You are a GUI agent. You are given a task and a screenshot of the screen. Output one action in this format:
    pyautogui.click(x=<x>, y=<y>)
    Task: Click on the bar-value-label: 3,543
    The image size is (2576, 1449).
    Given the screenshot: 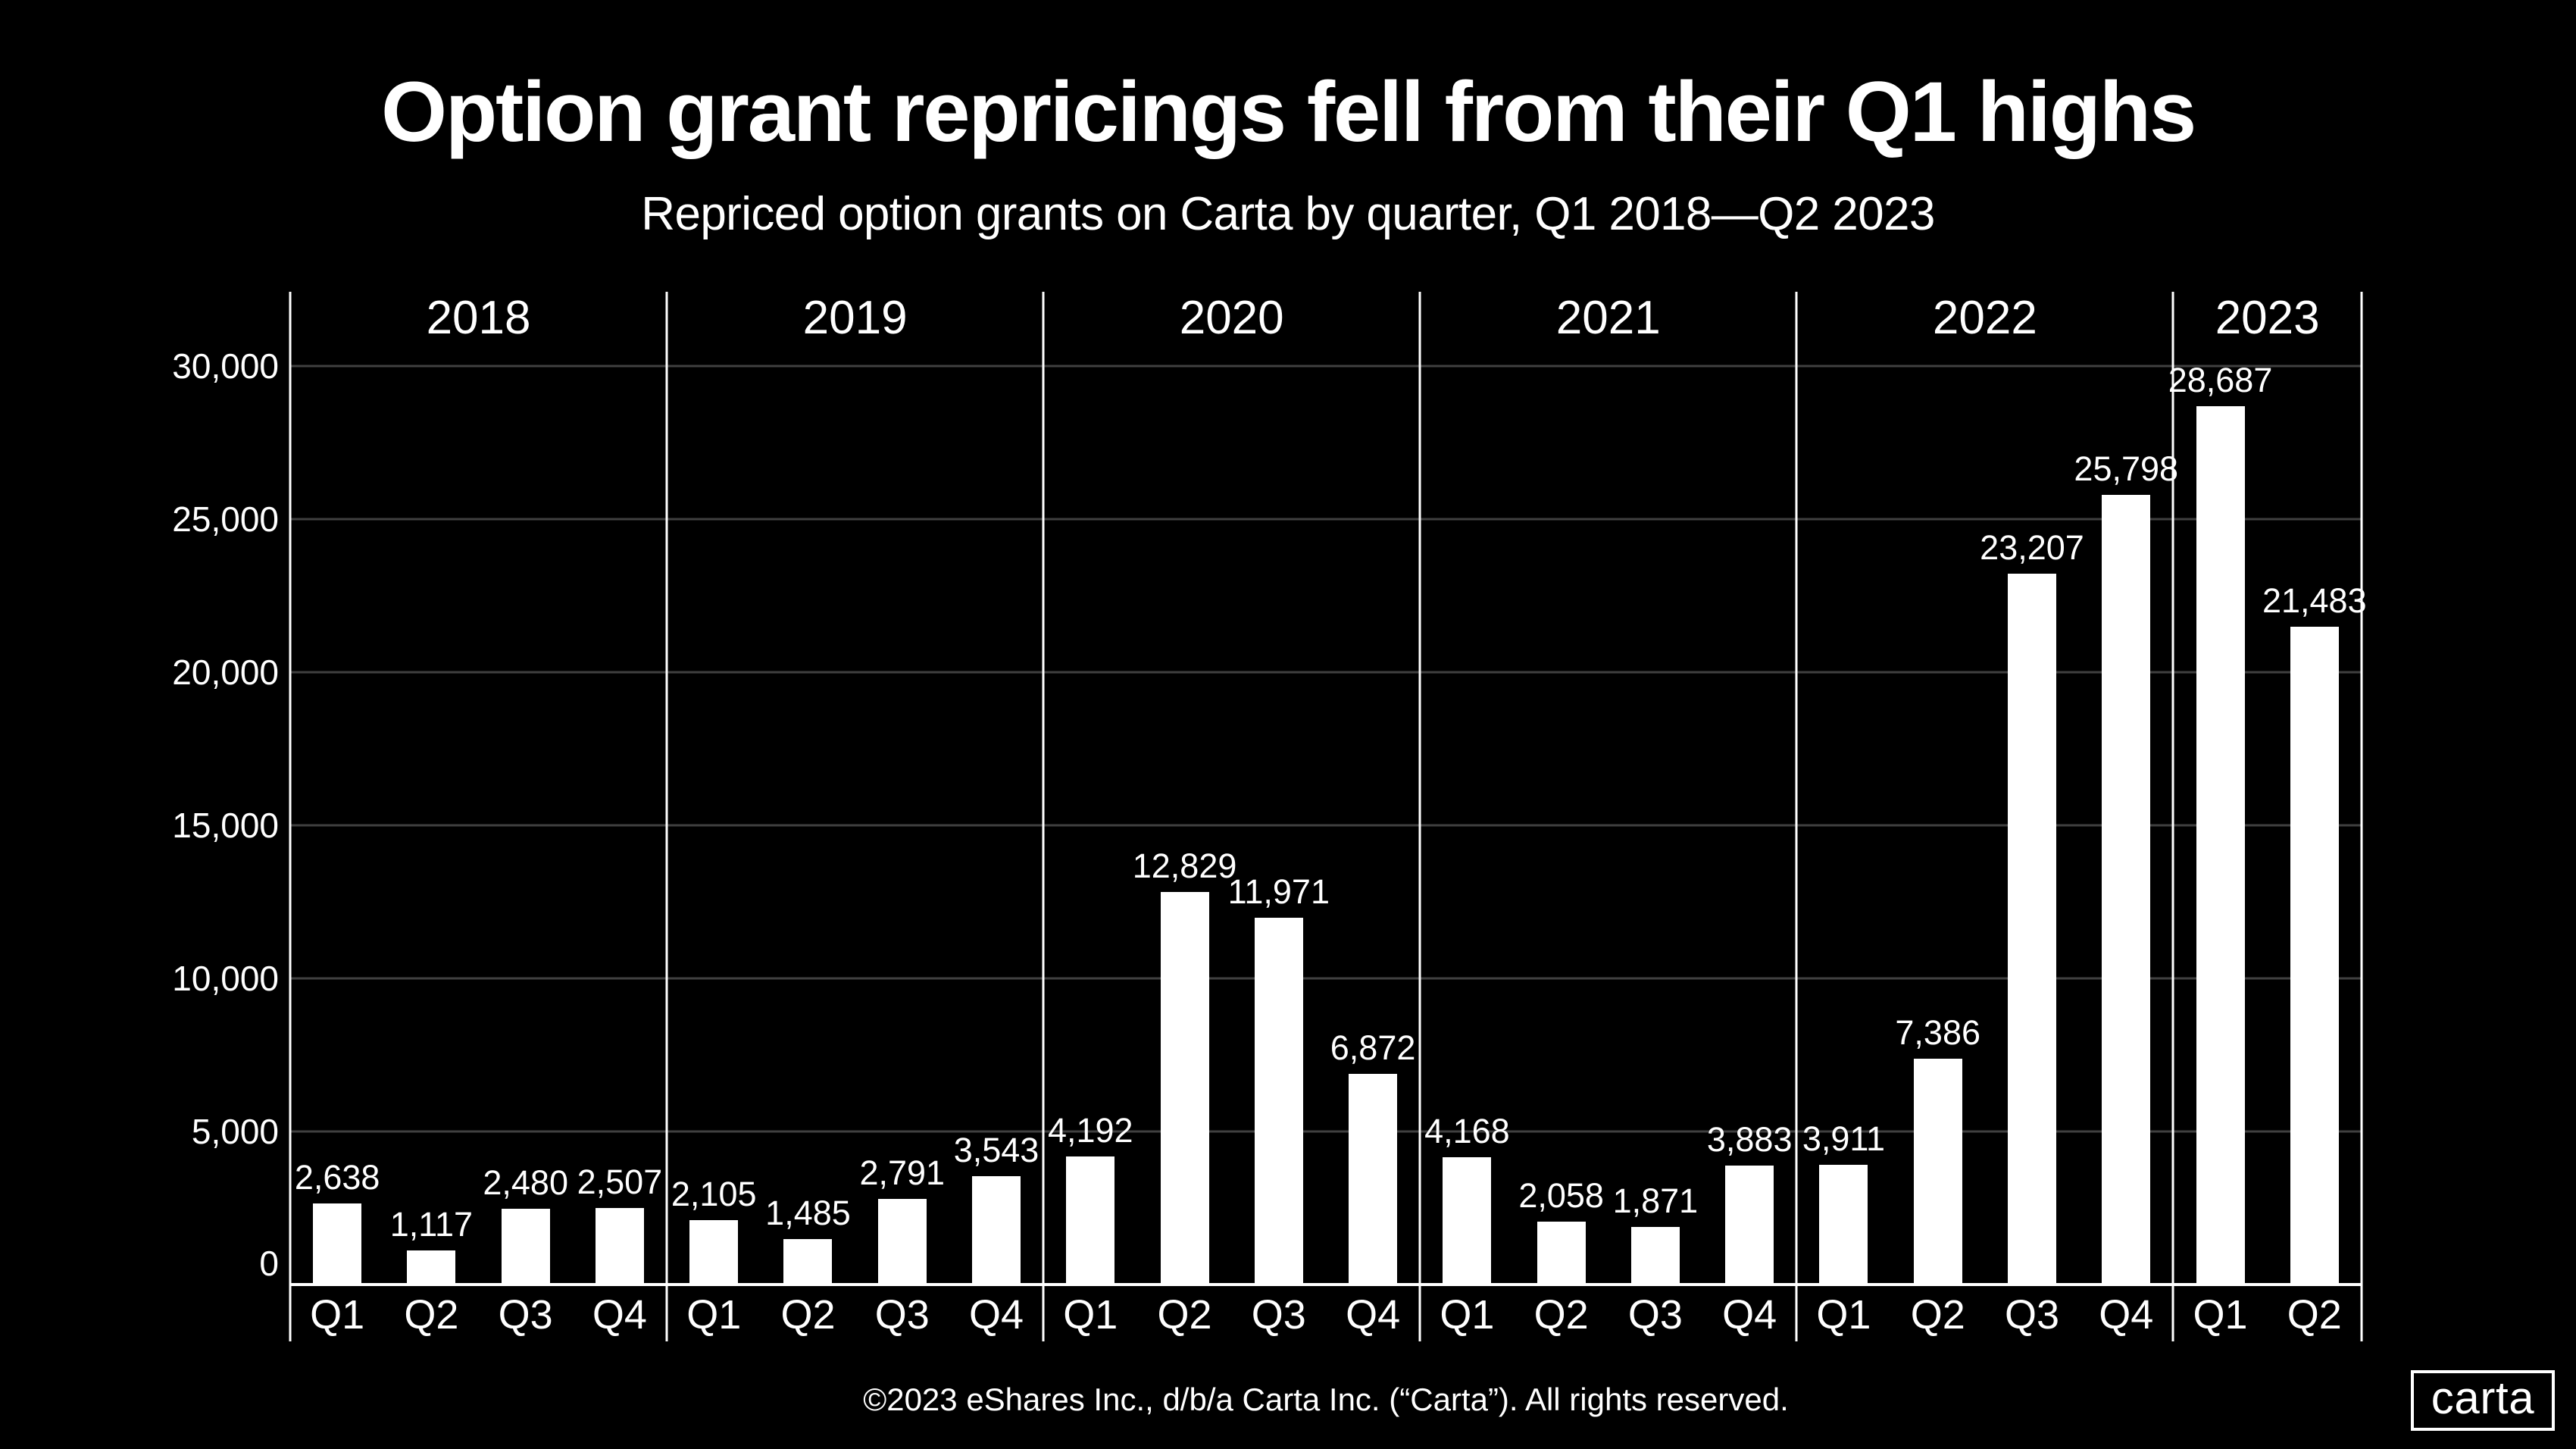 What is the action you would take?
    pyautogui.click(x=996, y=1149)
    